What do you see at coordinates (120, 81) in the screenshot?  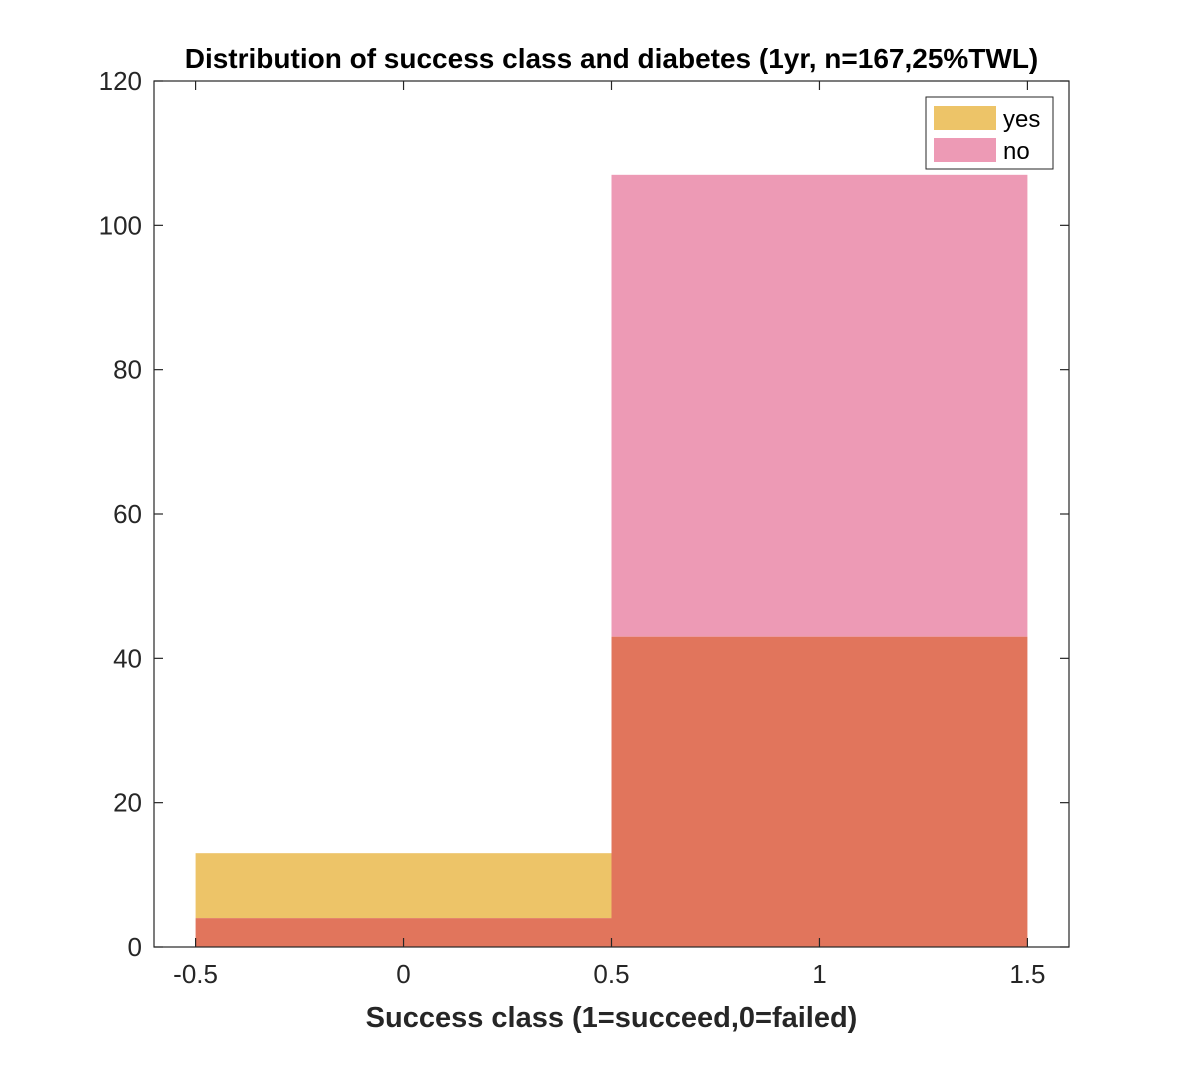 I see `y-tick-label: 120` at bounding box center [120, 81].